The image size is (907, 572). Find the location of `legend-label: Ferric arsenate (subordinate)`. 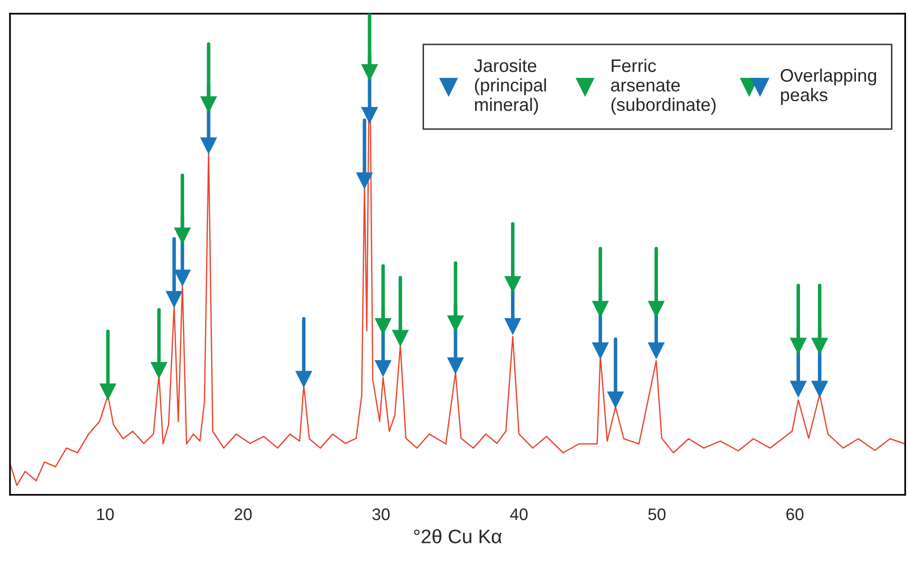

legend-label: Ferric arsenate (subordinate) is located at coordinates (663, 86).